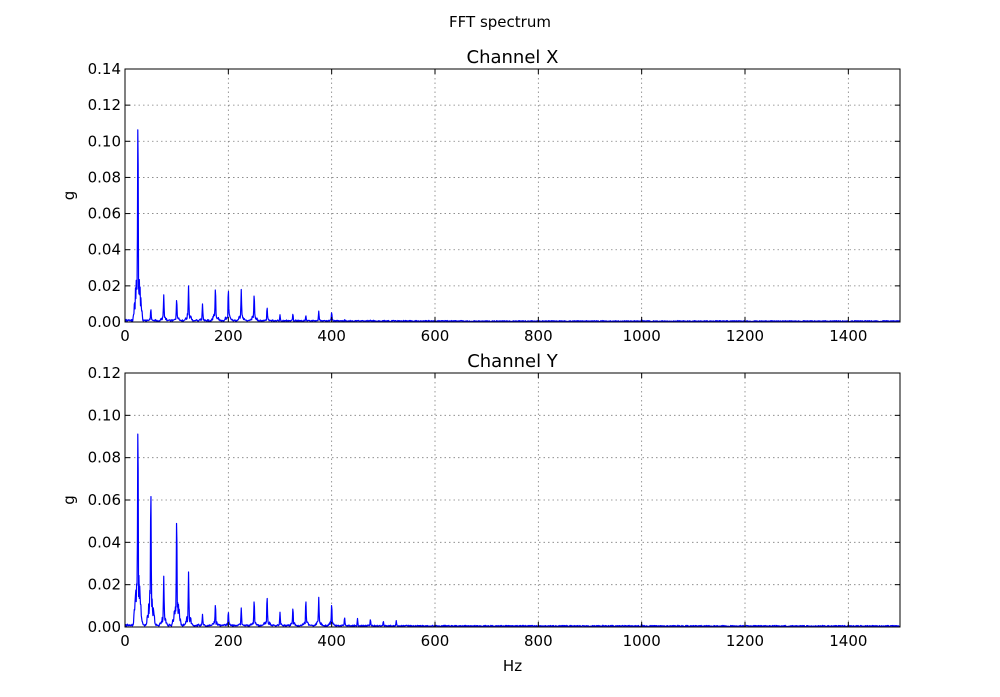 This screenshot has height=697, width=1000. Describe the element at coordinates (500, 22) in the screenshot. I see `figure-title: FFT spectrum` at that location.